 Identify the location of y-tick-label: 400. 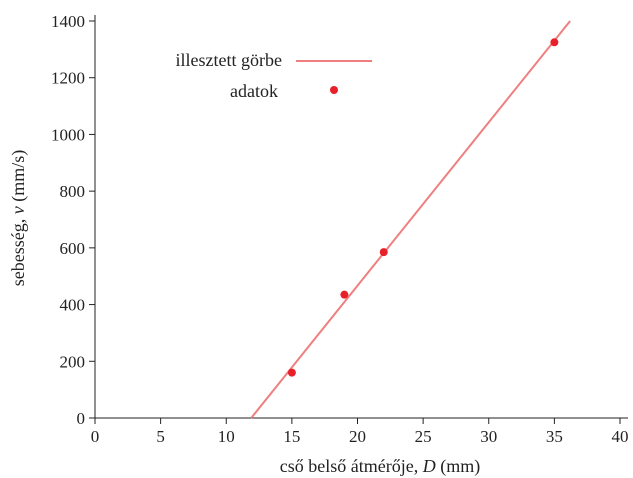
(73, 305).